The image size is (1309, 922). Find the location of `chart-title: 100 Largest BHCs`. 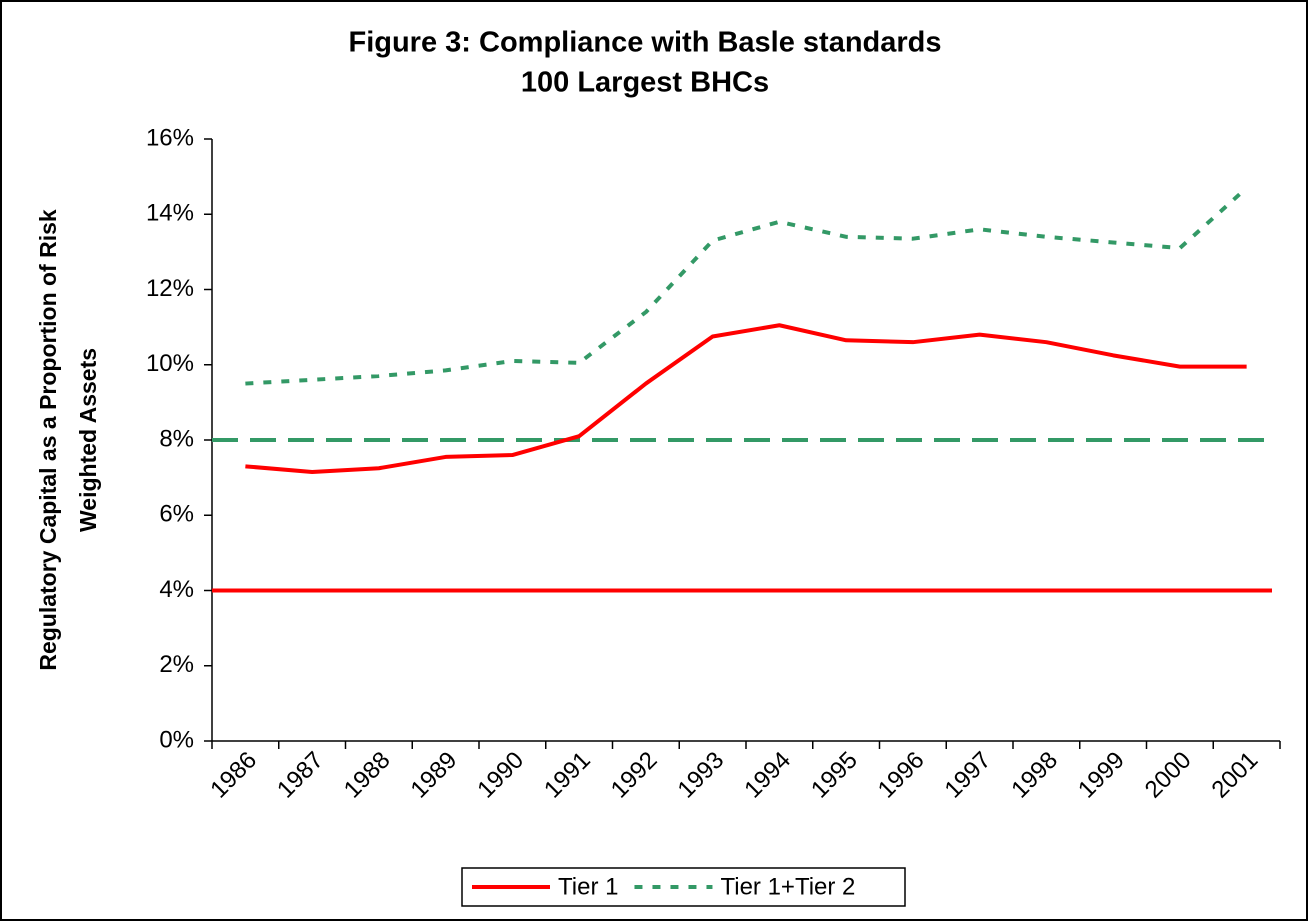

chart-title: 100 Largest BHCs is located at coordinates (645, 83).